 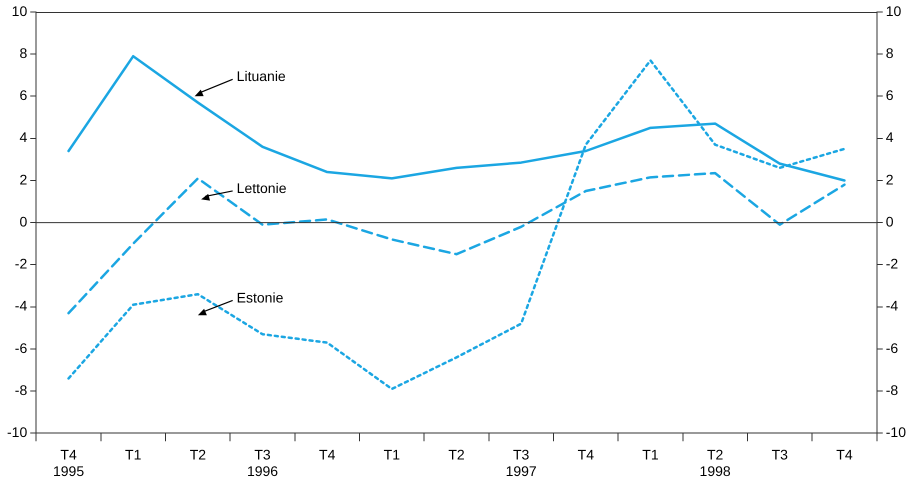 What do you see at coordinates (890, 179) in the screenshot?
I see `y2-tick-label: 2` at bounding box center [890, 179].